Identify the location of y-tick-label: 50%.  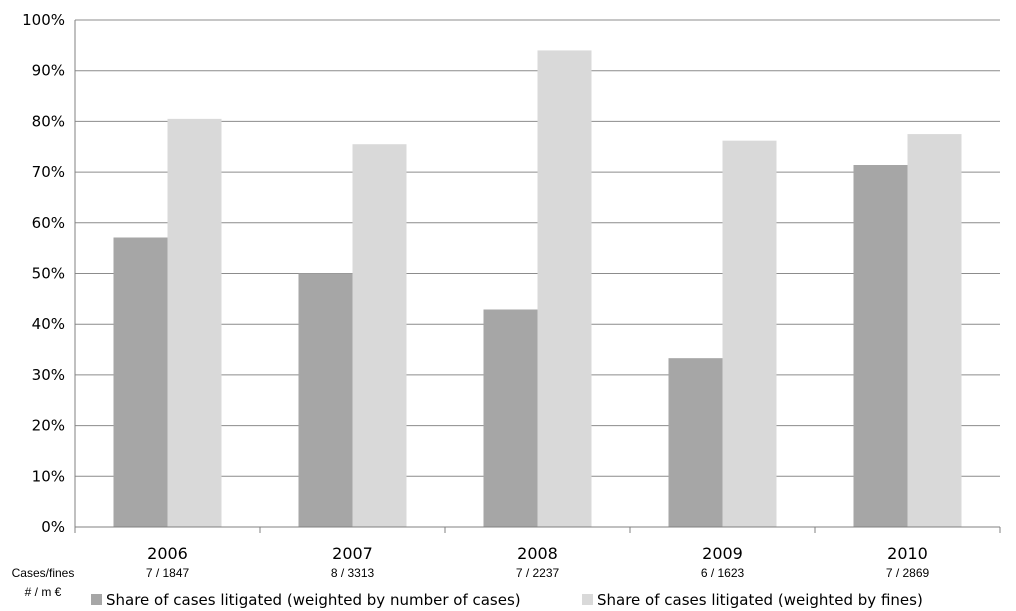
(48, 274).